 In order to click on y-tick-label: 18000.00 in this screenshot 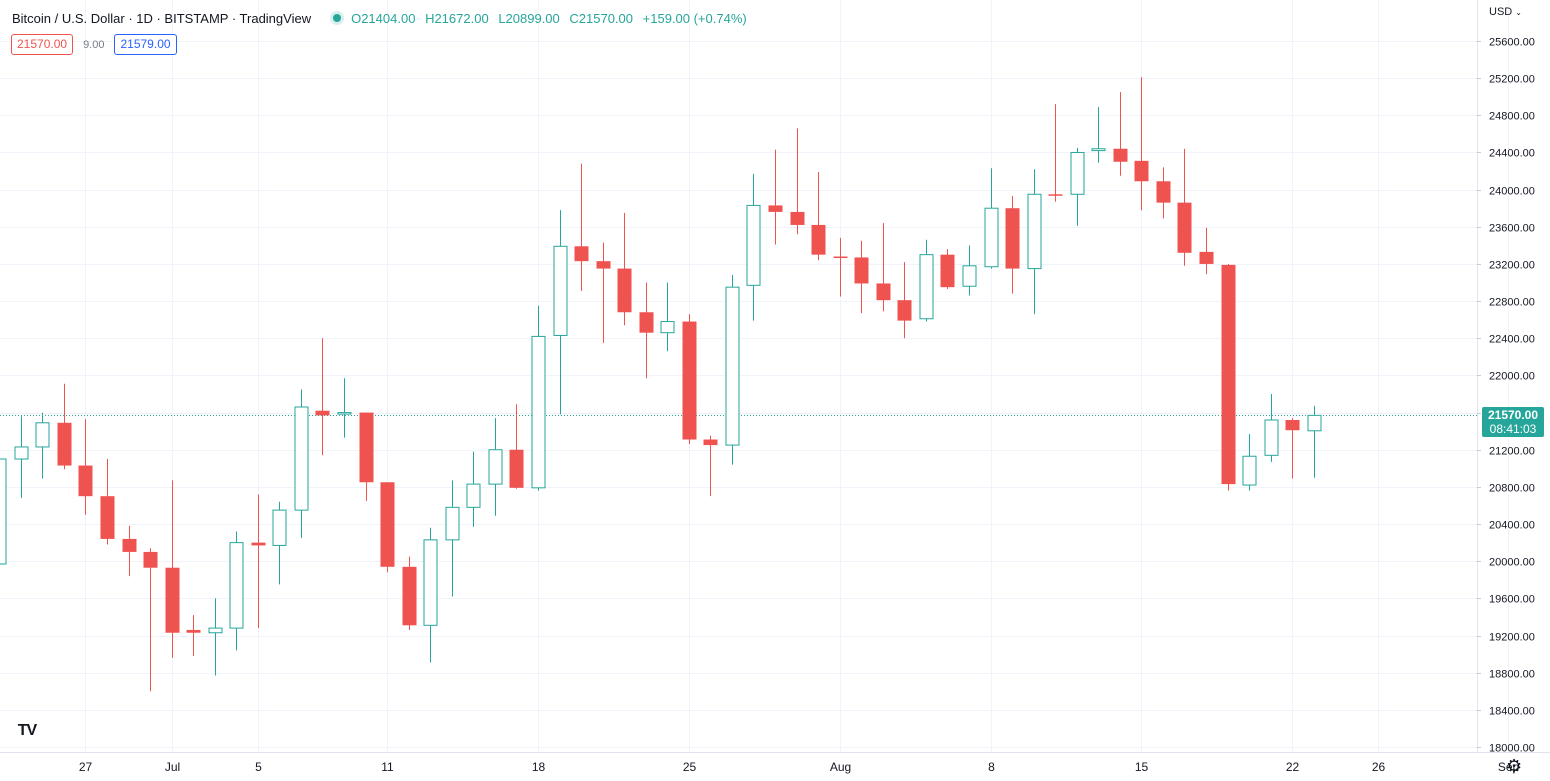, I will do `click(1512, 749)`.